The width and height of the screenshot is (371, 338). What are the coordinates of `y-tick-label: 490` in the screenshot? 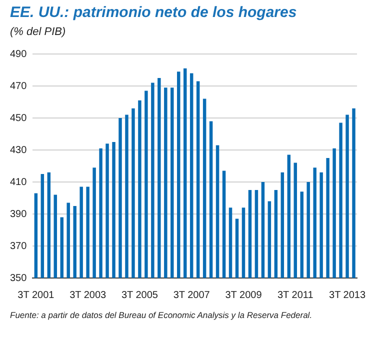 It's located at (19, 54).